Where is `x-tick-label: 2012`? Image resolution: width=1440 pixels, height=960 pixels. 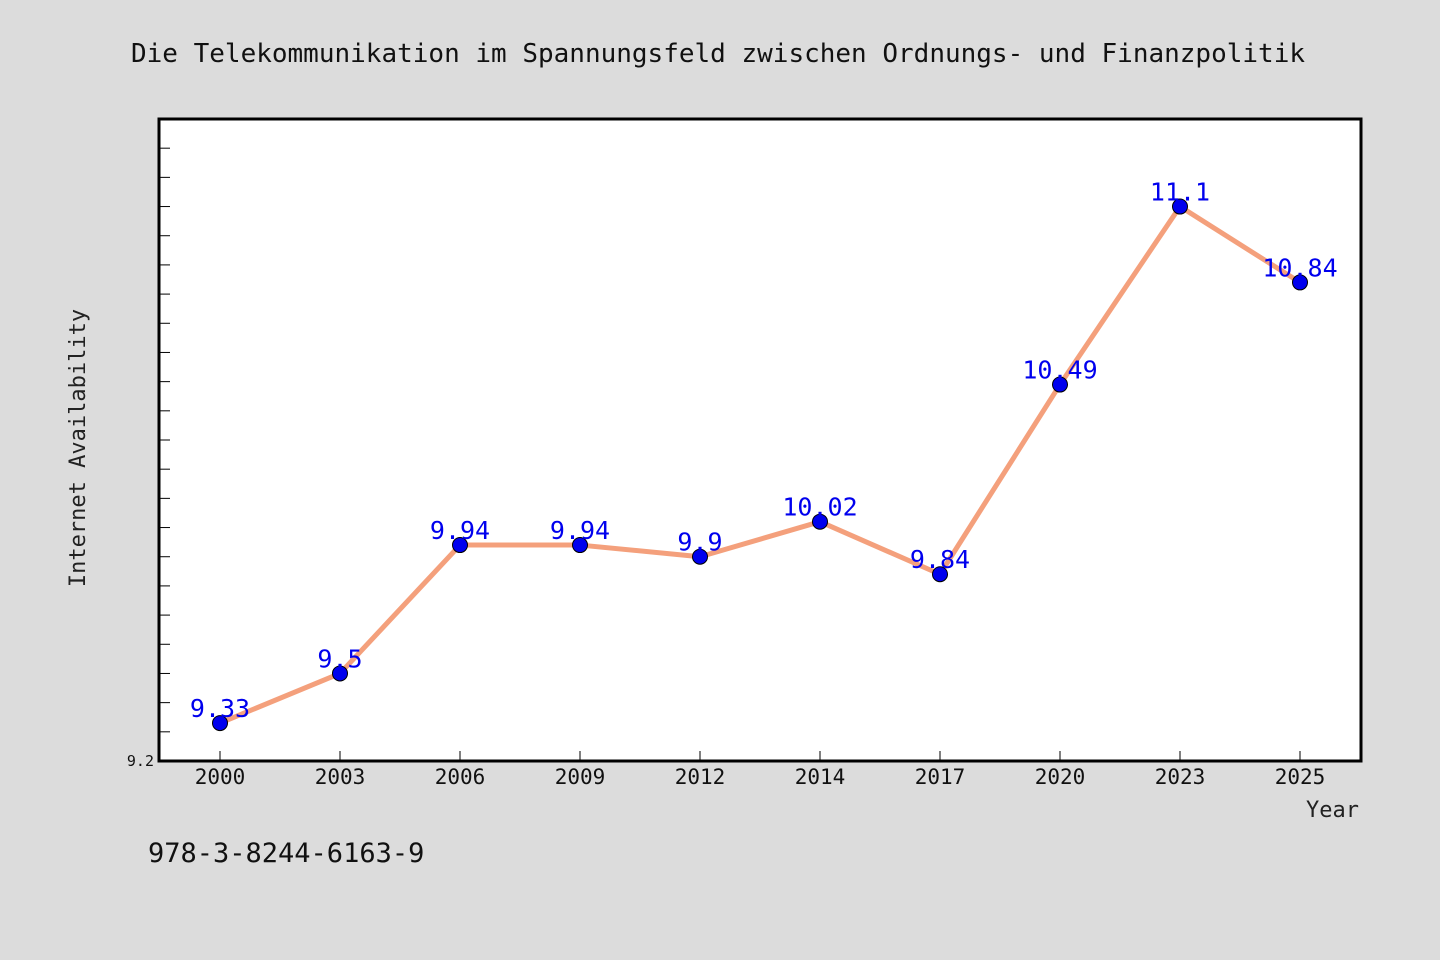 x-tick-label: 2012 is located at coordinates (700, 777).